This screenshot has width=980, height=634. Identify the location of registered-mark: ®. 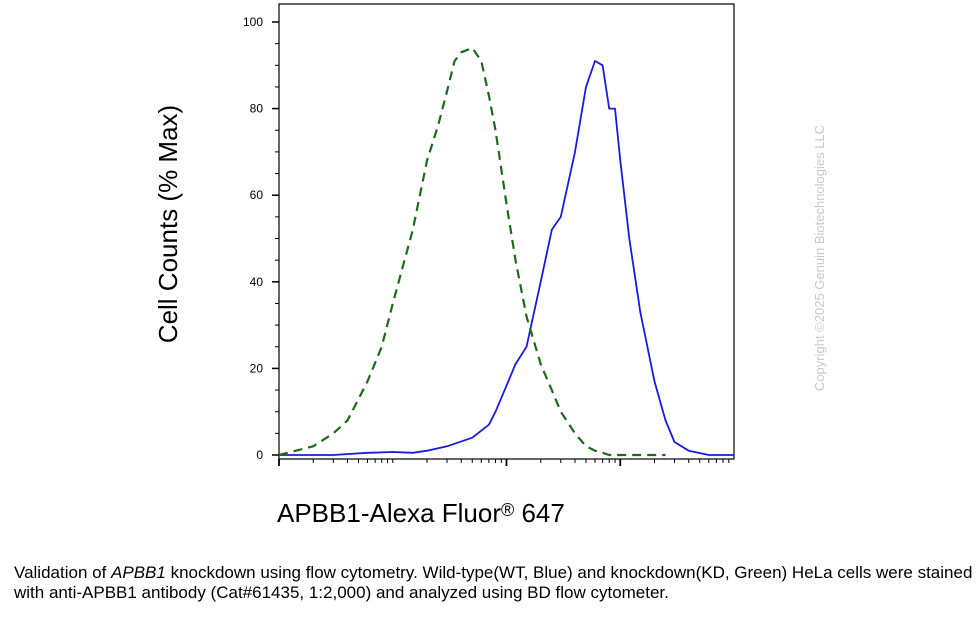
(507, 510).